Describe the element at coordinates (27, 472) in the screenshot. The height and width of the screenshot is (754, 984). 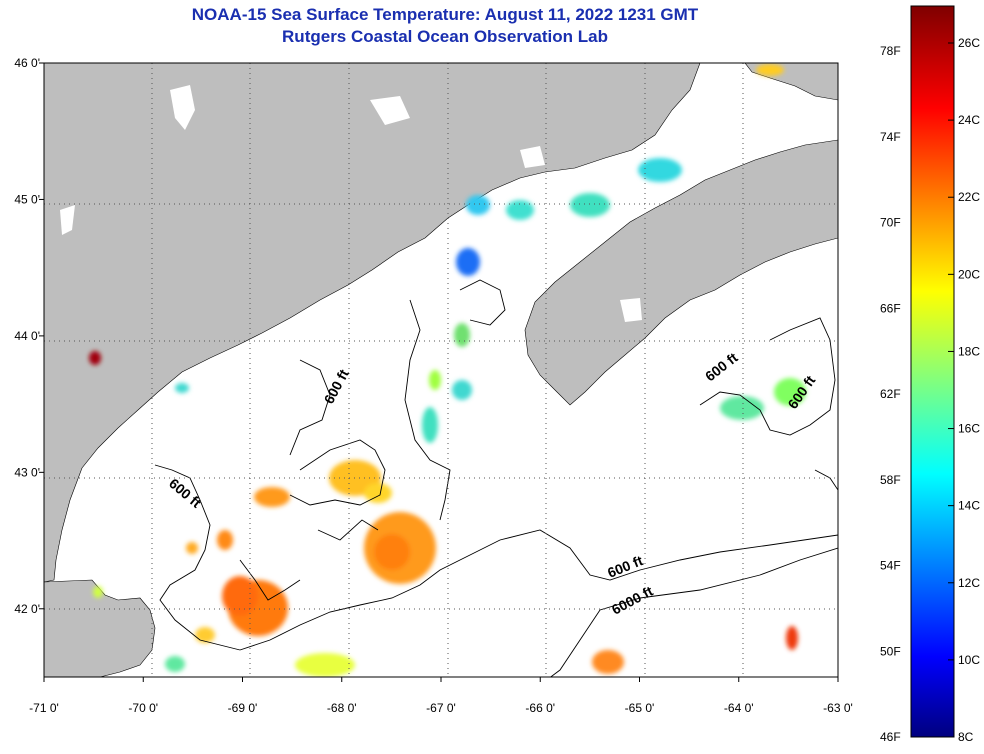
I see `y-tick-label: 43 0'` at that location.